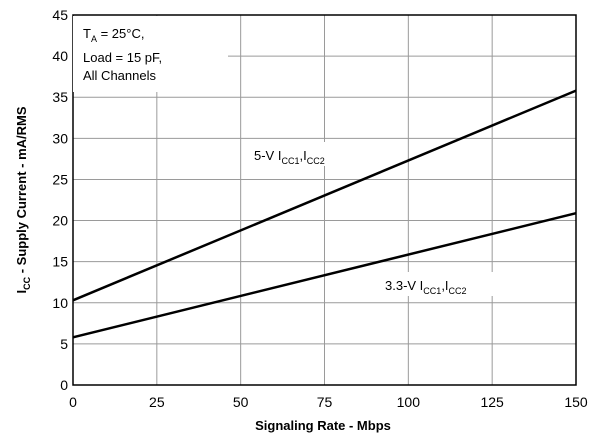  I want to click on condition-load: Load = 15 pF,, so click(122, 57).